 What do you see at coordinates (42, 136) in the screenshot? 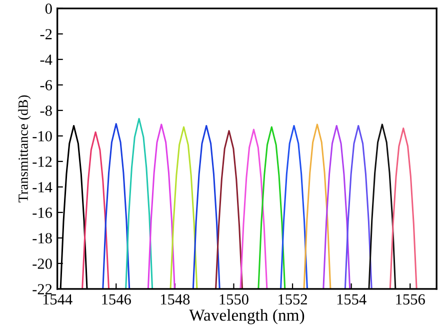
I see `y-tick-label: -10` at bounding box center [42, 136].